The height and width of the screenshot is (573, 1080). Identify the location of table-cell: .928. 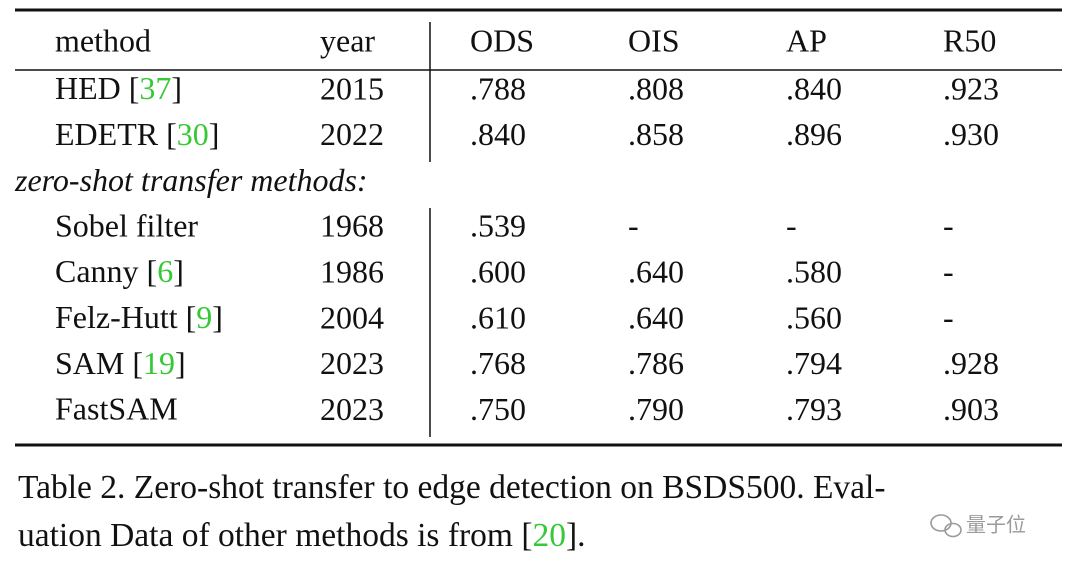
(971, 363).